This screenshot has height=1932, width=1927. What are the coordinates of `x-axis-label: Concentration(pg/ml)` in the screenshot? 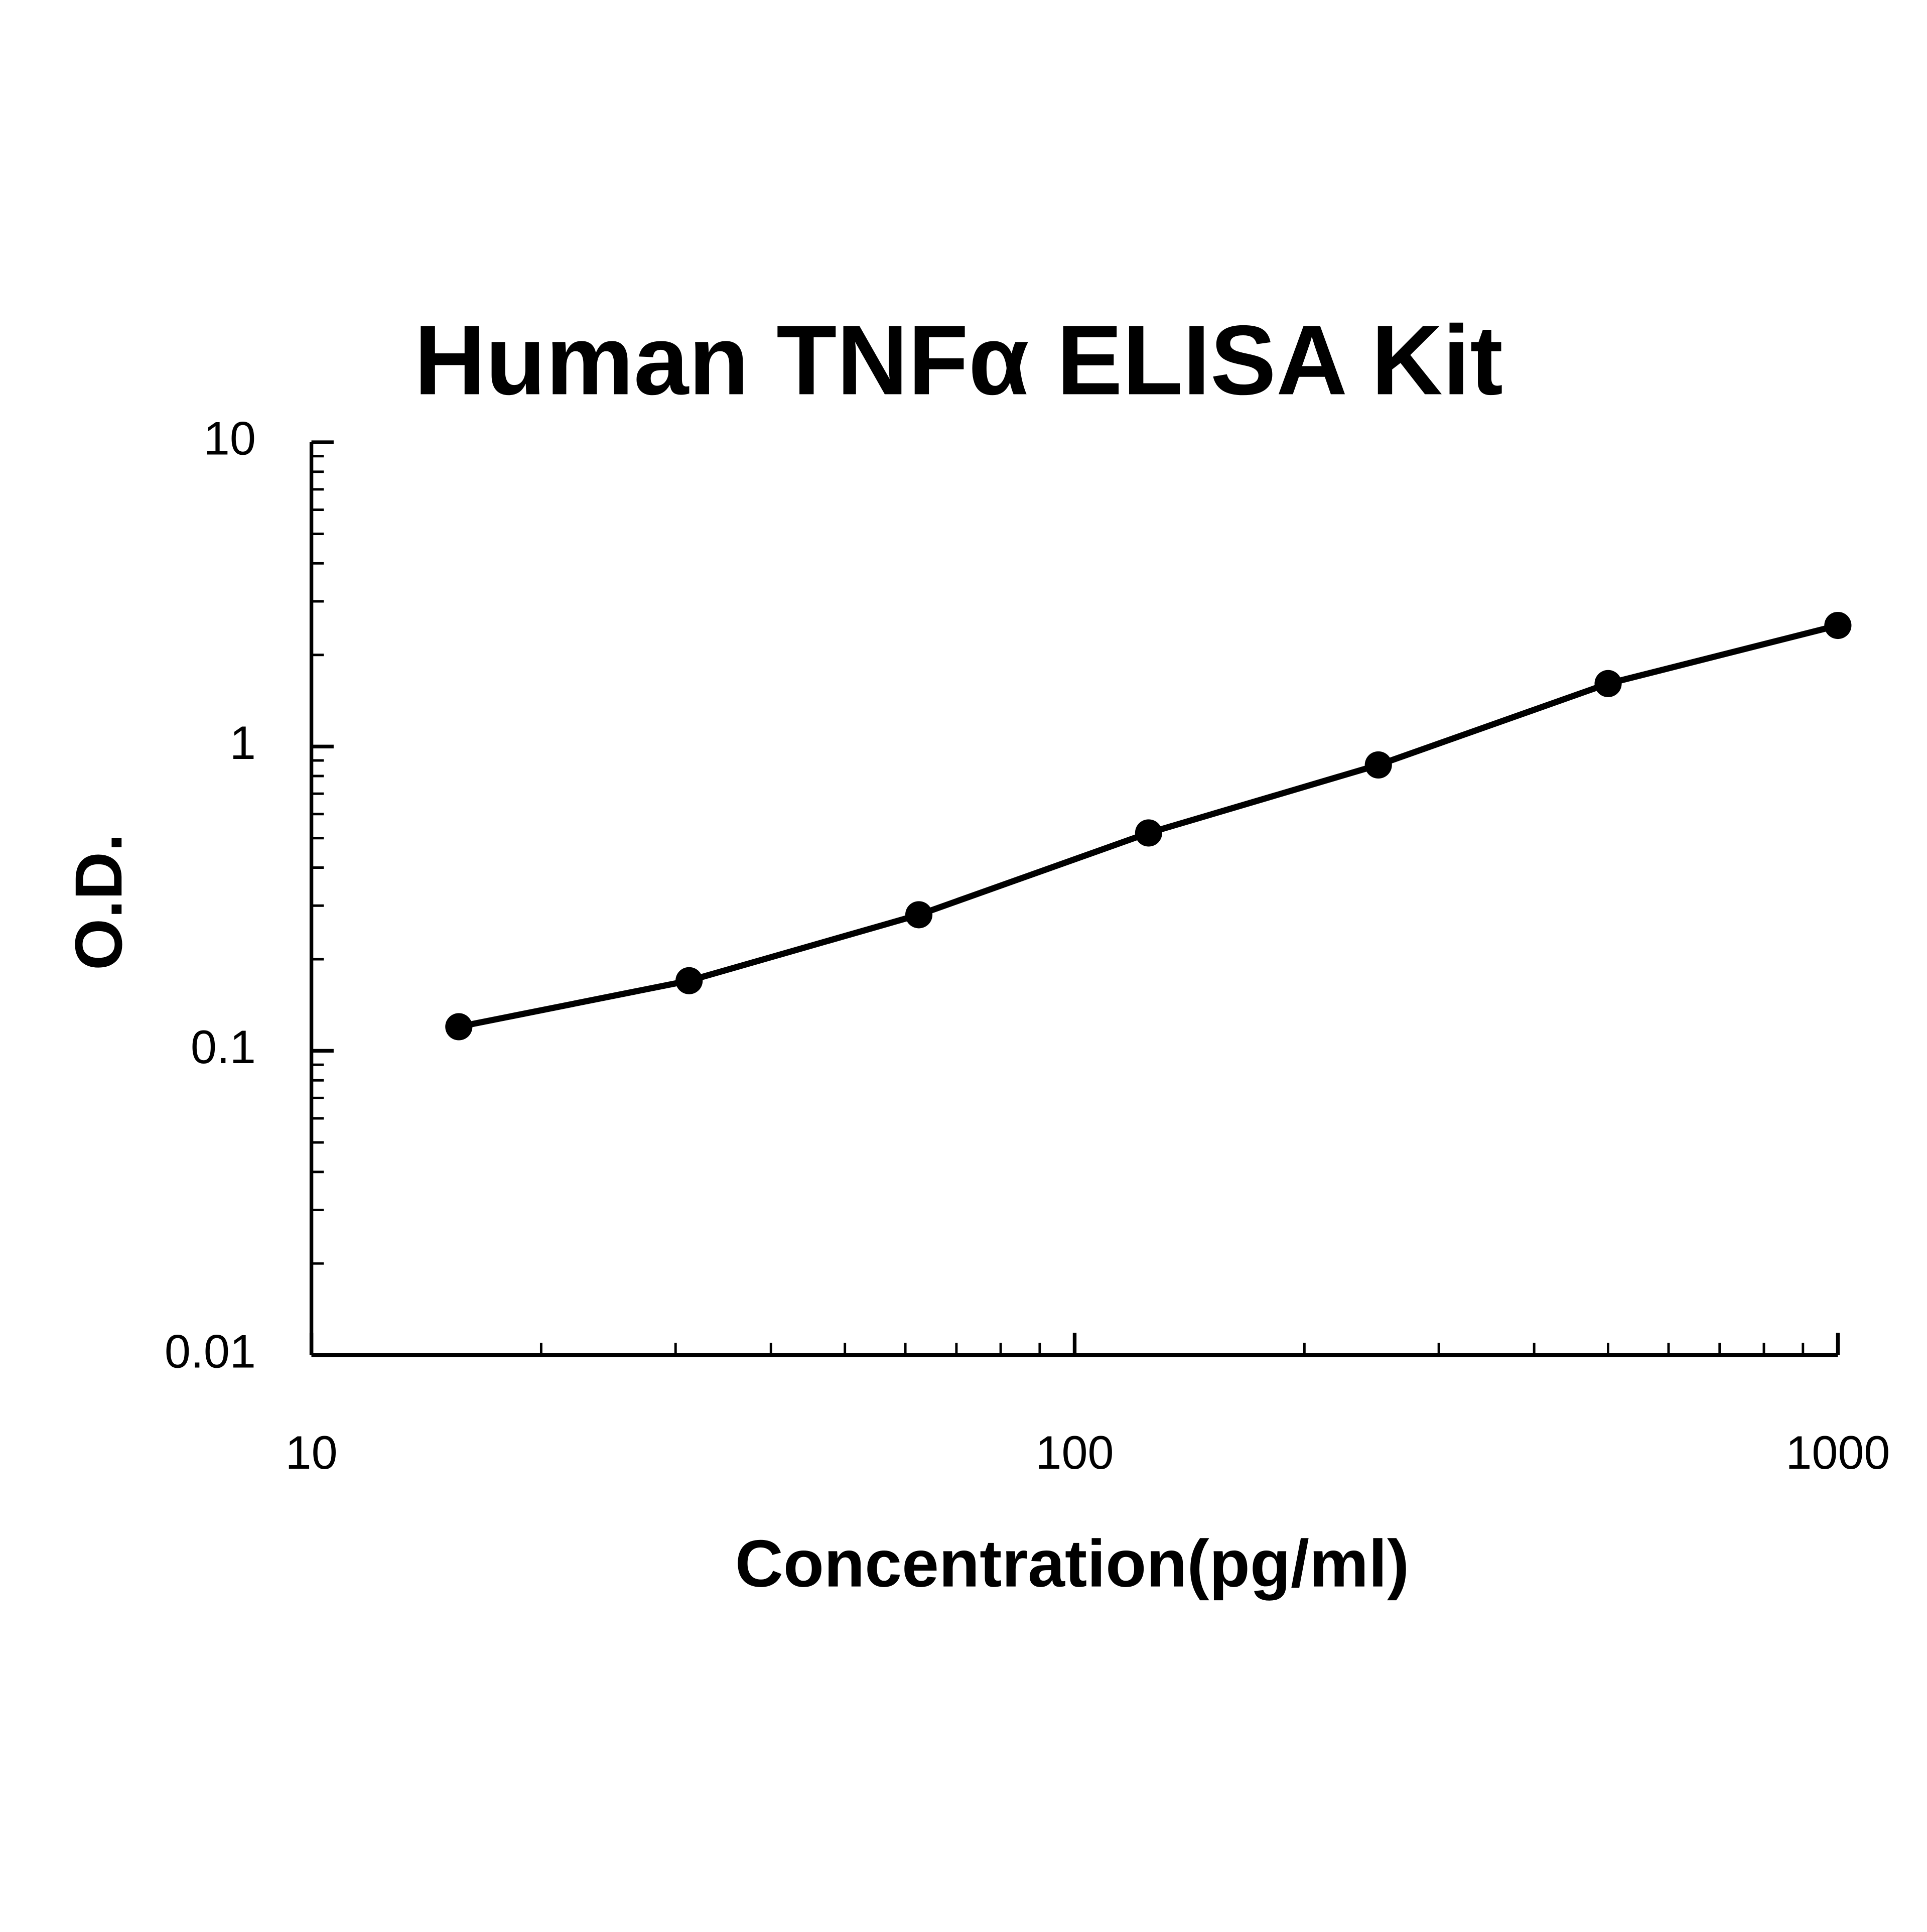 It's located at (1072, 1564).